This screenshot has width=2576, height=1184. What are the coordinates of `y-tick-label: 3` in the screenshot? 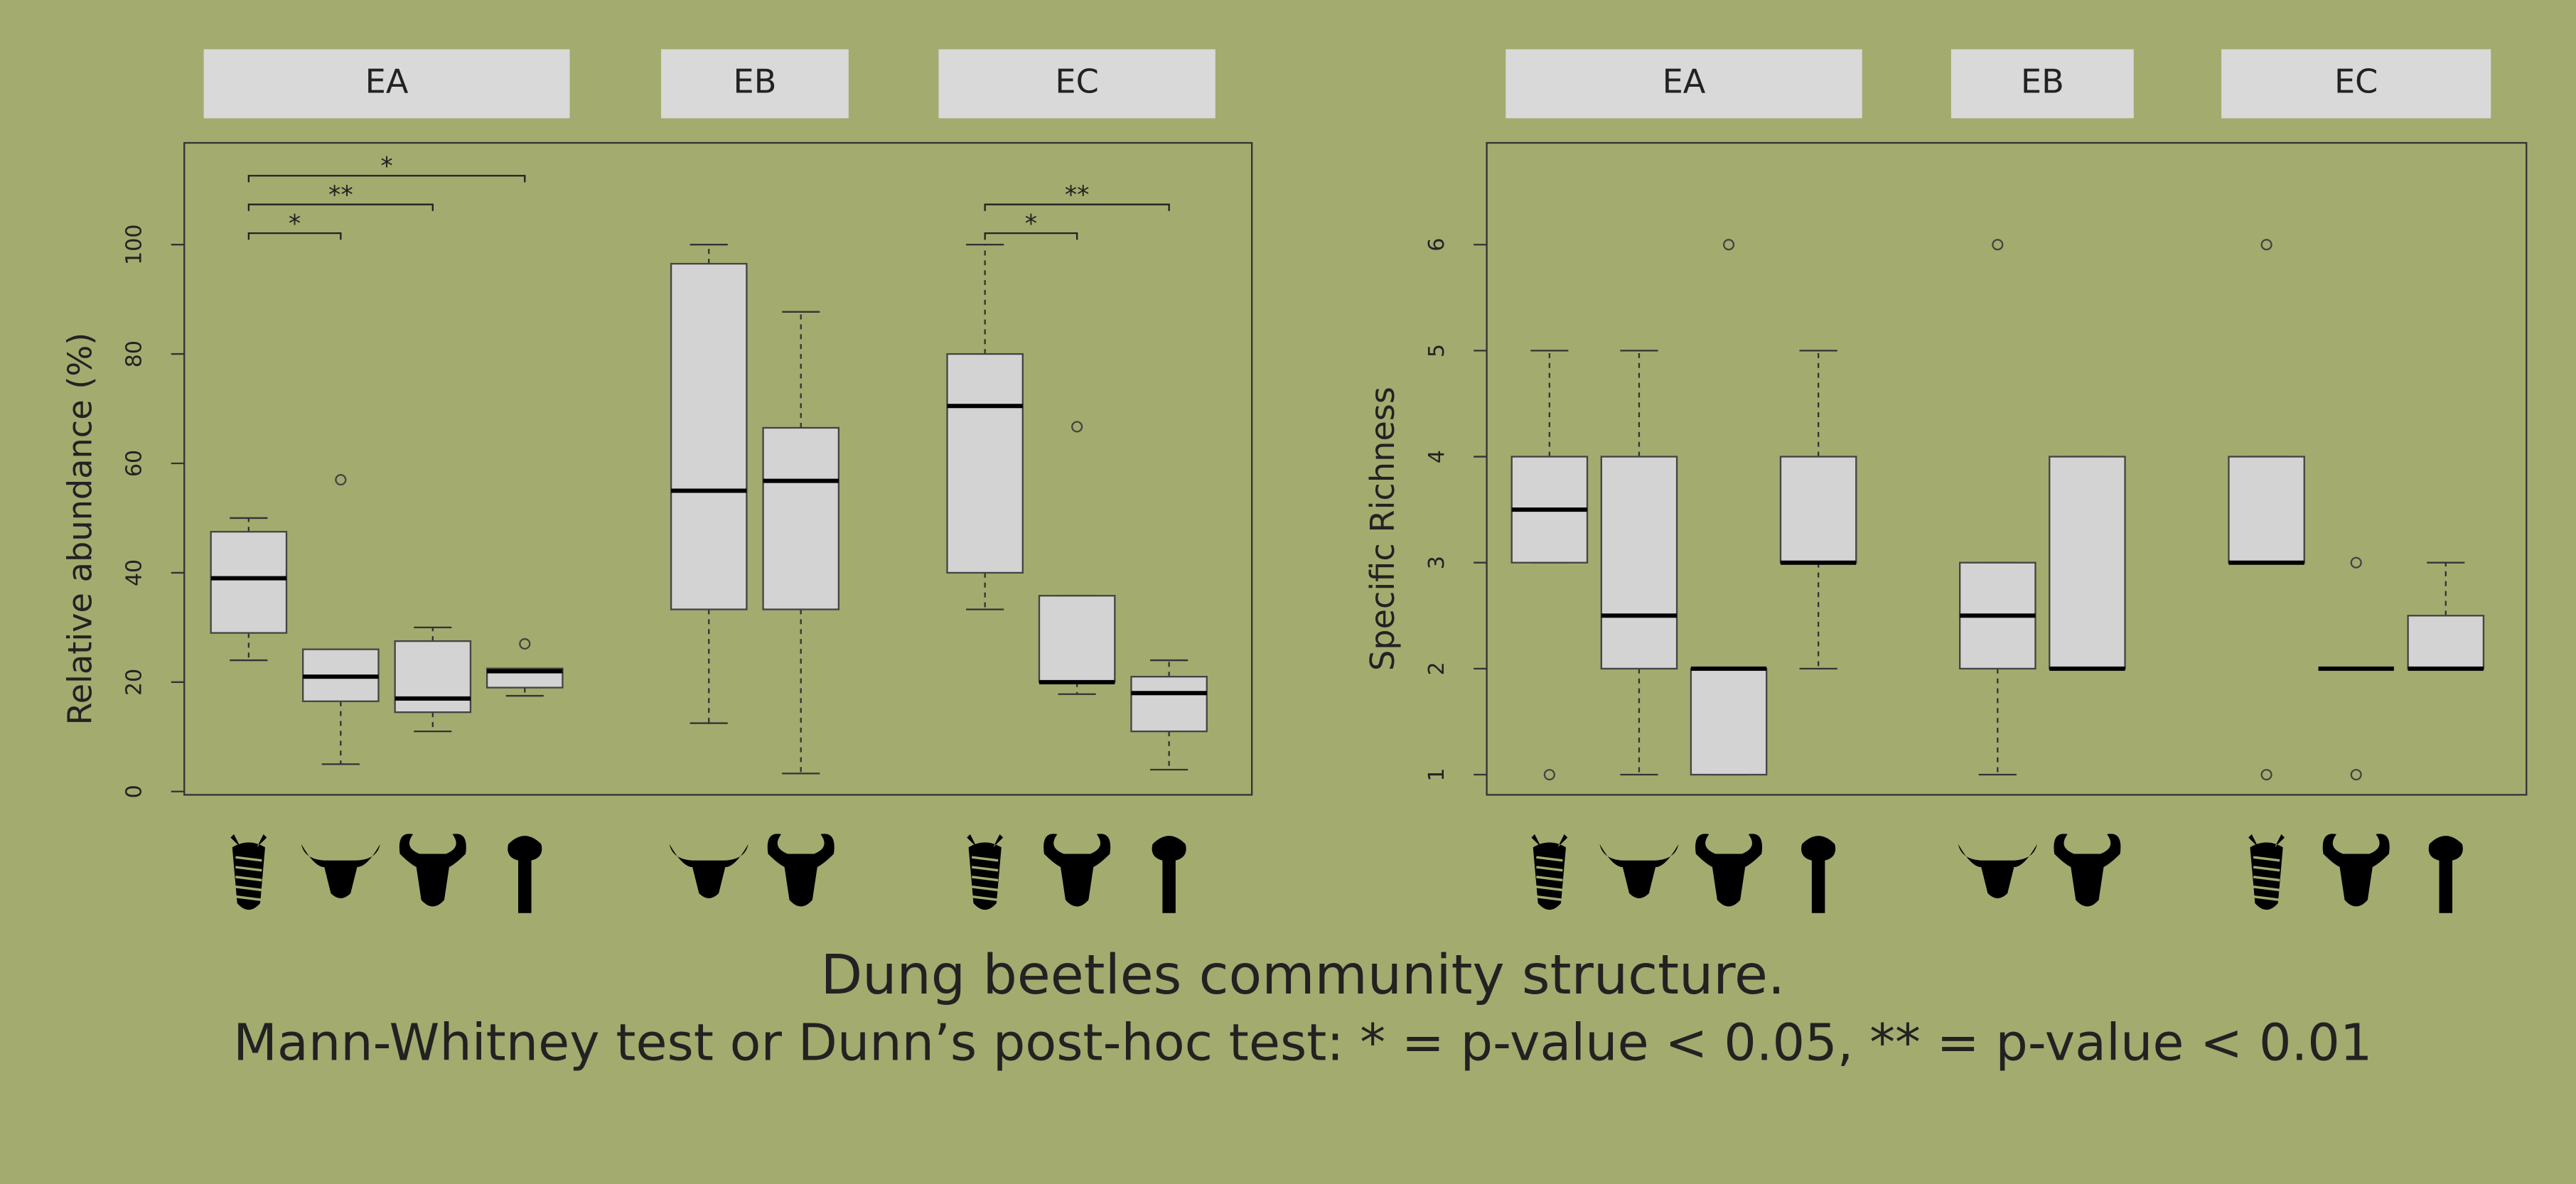 It's located at (1436, 562).